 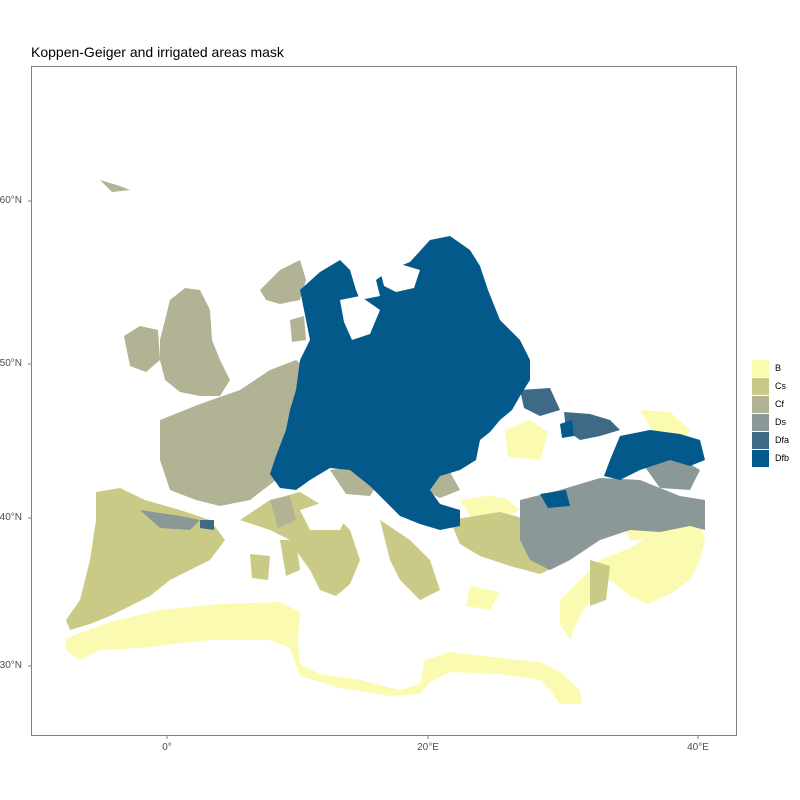 I want to click on region-dfa, so click(x=410, y=459).